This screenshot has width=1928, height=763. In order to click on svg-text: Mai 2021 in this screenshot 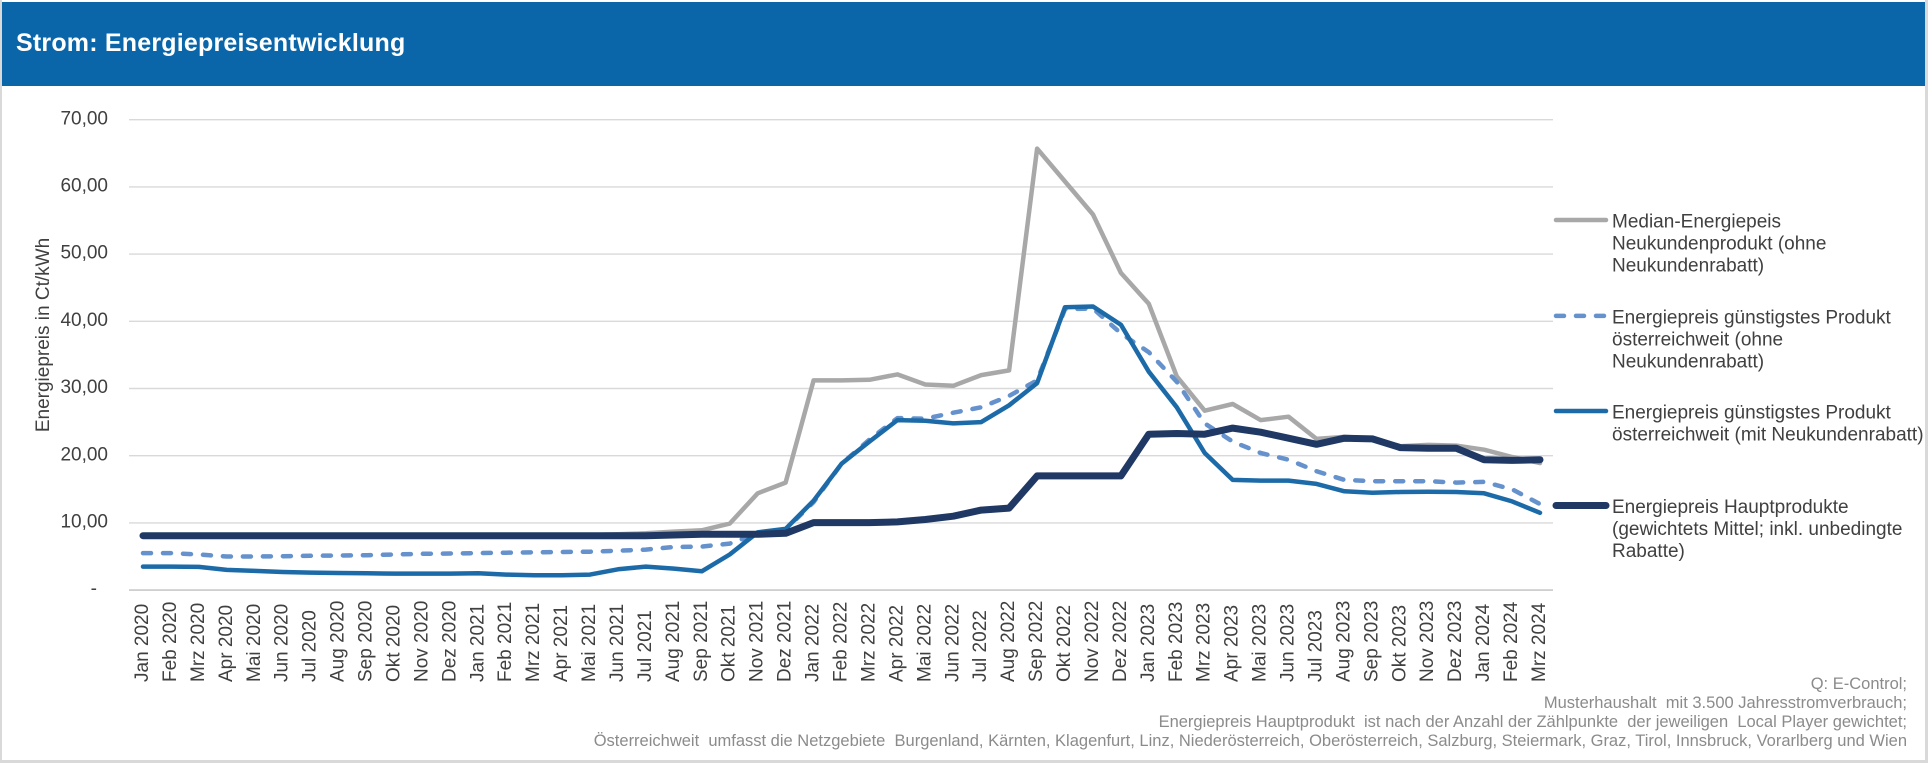, I will do `click(589, 643)`.